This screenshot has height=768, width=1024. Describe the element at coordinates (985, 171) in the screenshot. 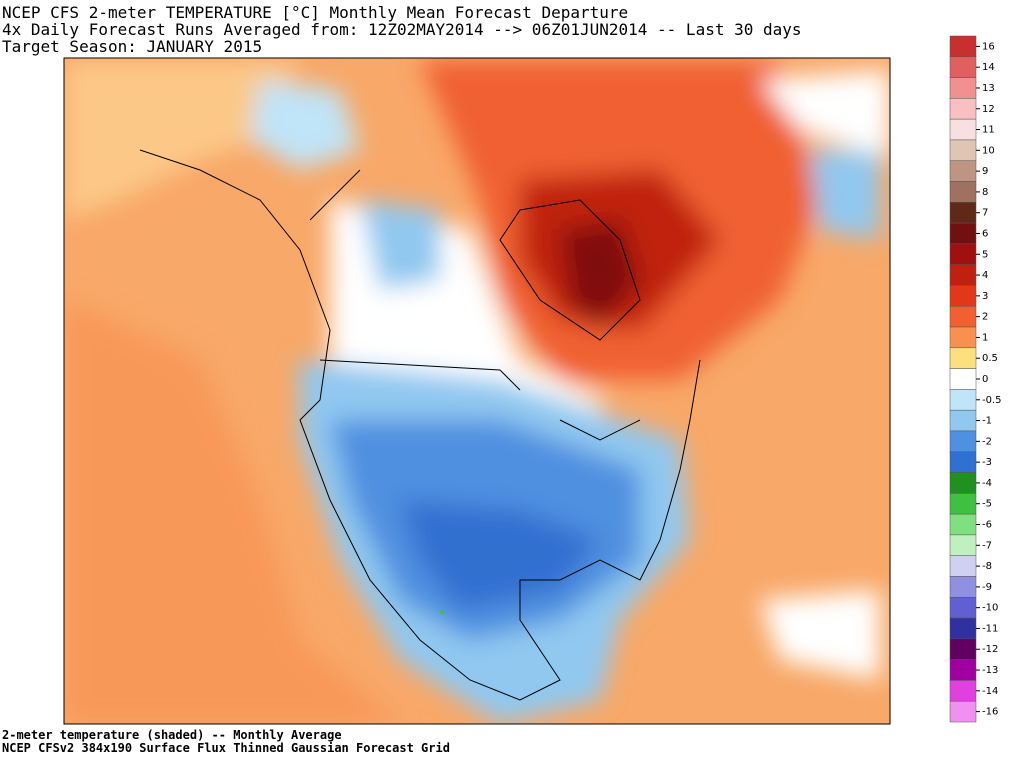

I see `colorbar-label: 9` at that location.